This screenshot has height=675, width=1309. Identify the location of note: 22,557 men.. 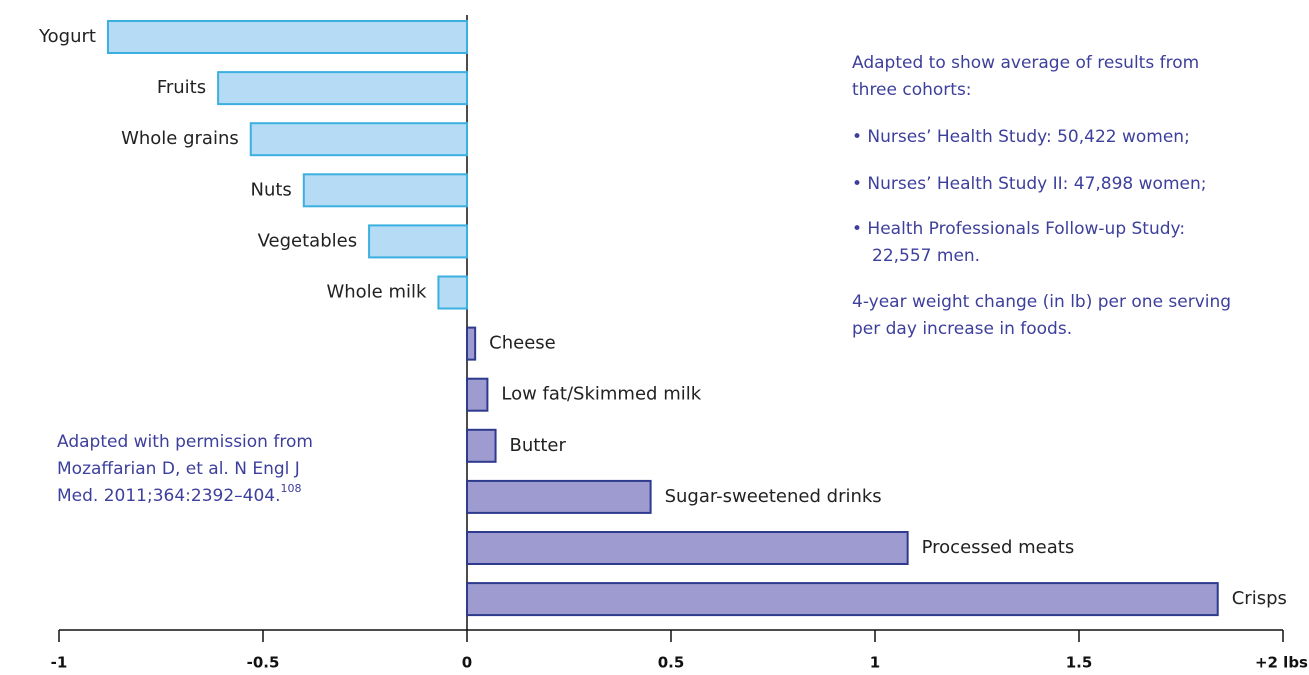
(926, 256).